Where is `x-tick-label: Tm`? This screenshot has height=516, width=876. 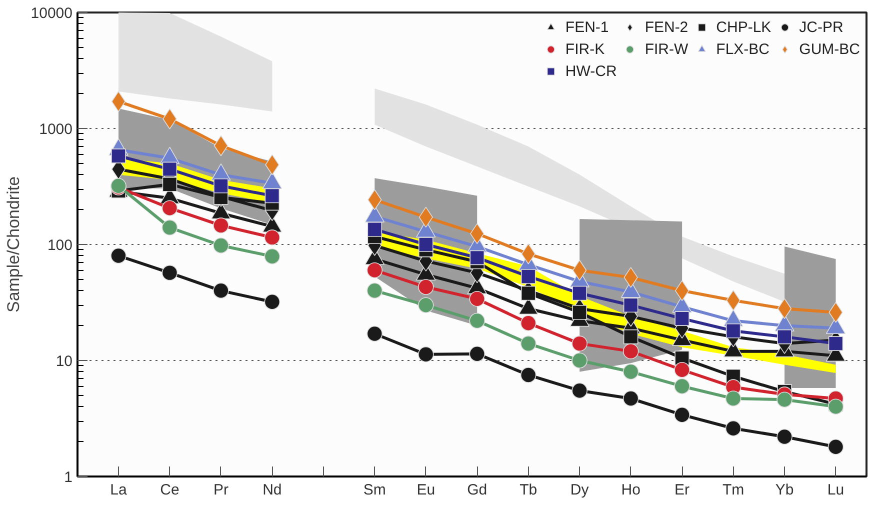 x-tick-label: Tm is located at coordinates (733, 490).